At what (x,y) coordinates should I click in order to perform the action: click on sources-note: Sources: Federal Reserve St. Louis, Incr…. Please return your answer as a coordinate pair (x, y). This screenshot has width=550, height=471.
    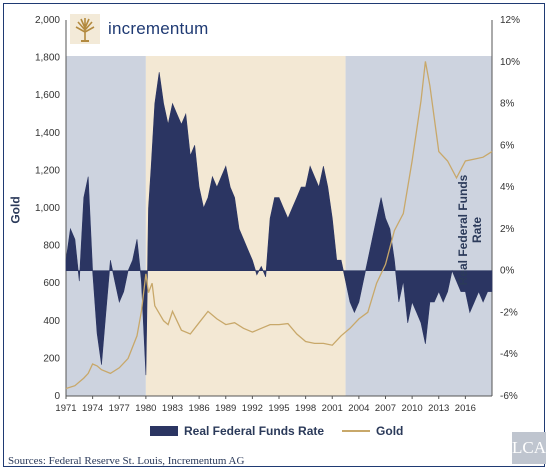
    Looking at the image, I should click on (126, 461).